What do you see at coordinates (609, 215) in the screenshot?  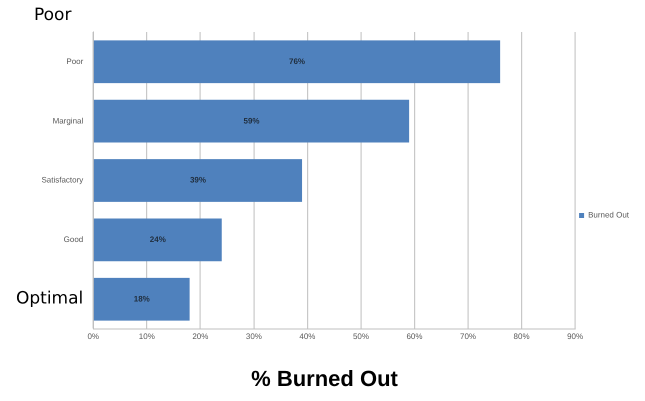 I see `legend-label: Burned Out` at bounding box center [609, 215].